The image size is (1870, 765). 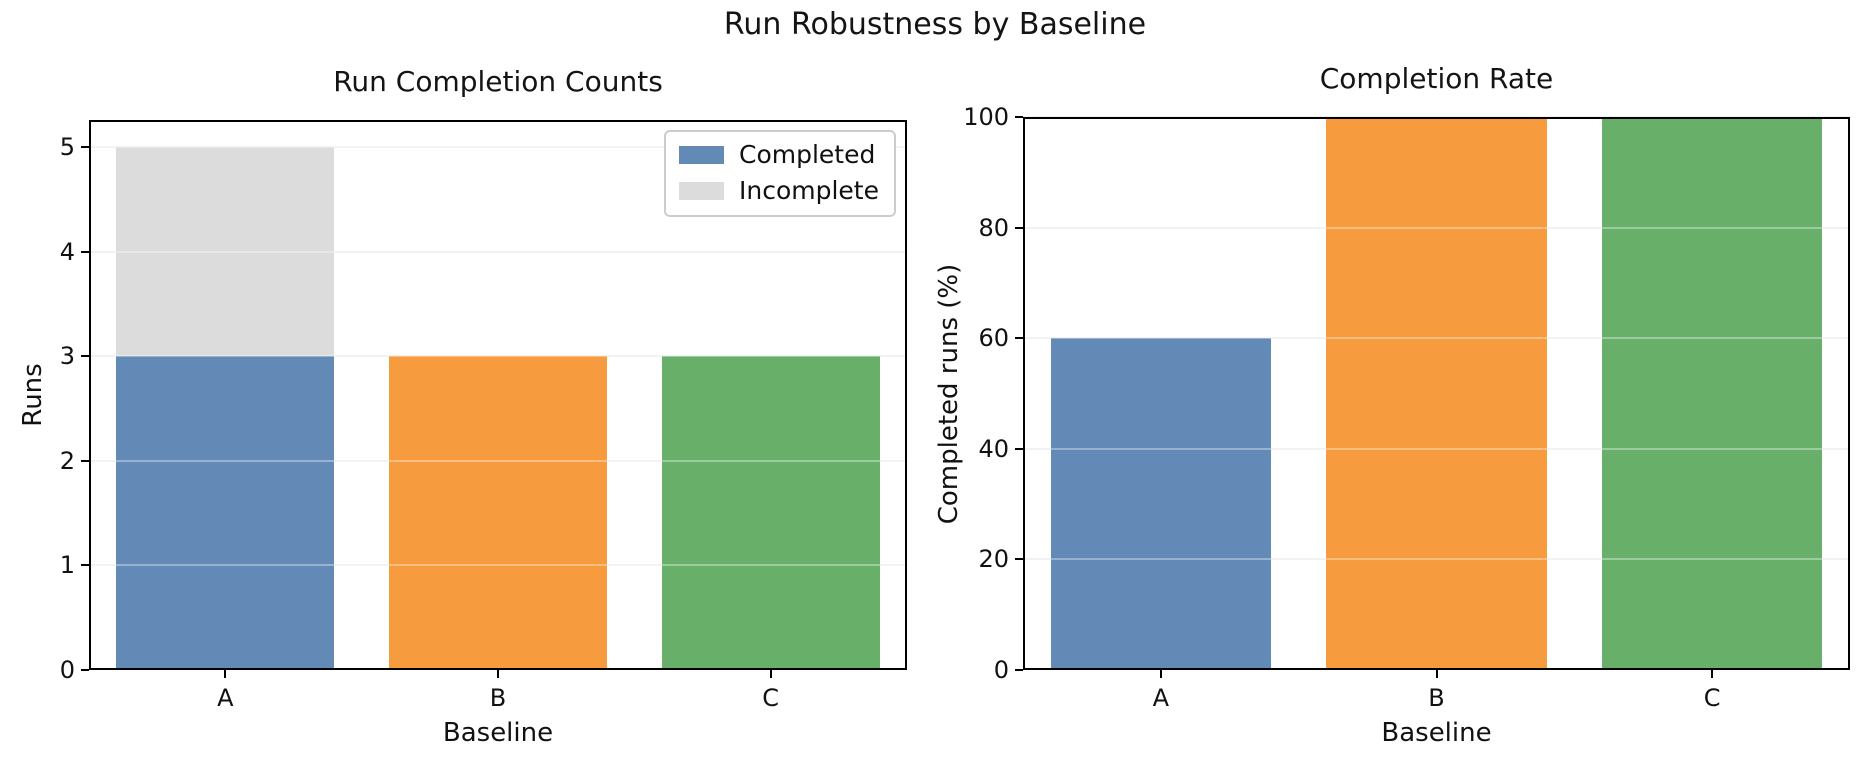 I want to click on right-chart-title: Completion Rate, so click(x=1436, y=78).